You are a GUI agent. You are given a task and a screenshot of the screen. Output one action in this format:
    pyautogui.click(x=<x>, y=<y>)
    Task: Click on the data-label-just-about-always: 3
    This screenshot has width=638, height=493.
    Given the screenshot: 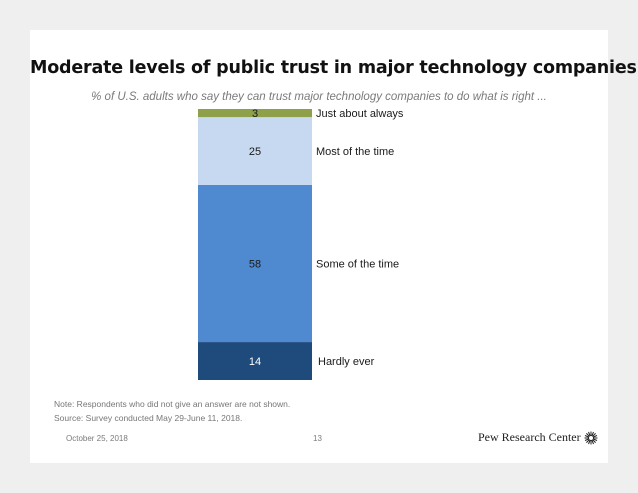 What is the action you would take?
    pyautogui.click(x=255, y=114)
    